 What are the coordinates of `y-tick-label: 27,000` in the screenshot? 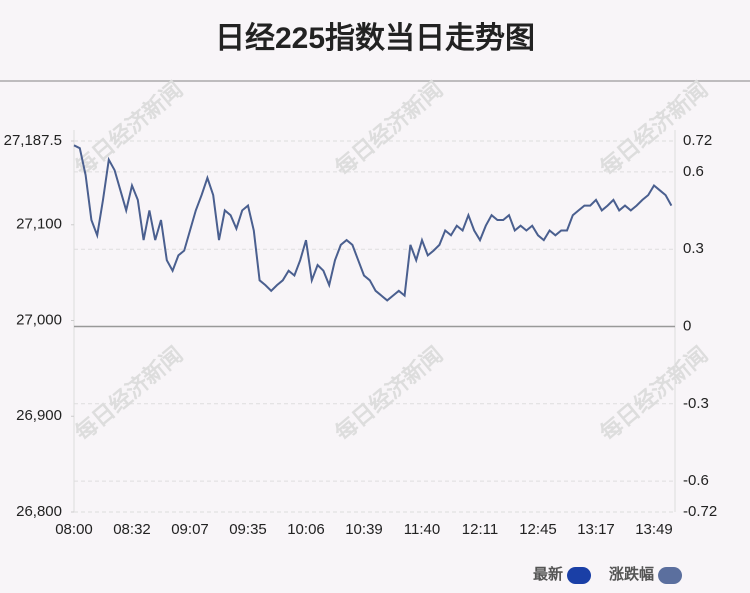 It's located at (39, 319).